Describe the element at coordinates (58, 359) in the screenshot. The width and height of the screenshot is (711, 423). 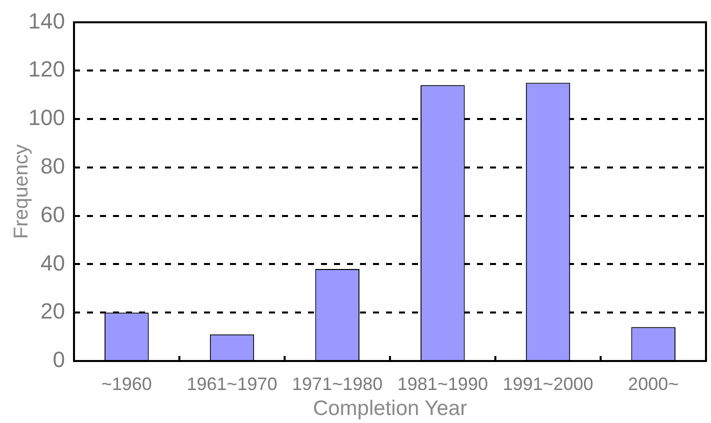
I see `y-tick-label: 0` at that location.